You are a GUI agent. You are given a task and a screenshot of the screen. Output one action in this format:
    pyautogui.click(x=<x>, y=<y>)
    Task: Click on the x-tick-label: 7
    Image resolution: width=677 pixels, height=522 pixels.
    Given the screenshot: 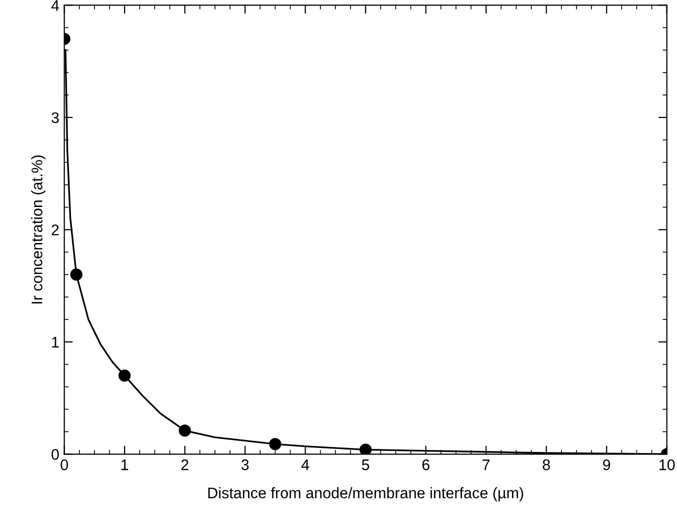 What is the action you would take?
    pyautogui.click(x=486, y=465)
    